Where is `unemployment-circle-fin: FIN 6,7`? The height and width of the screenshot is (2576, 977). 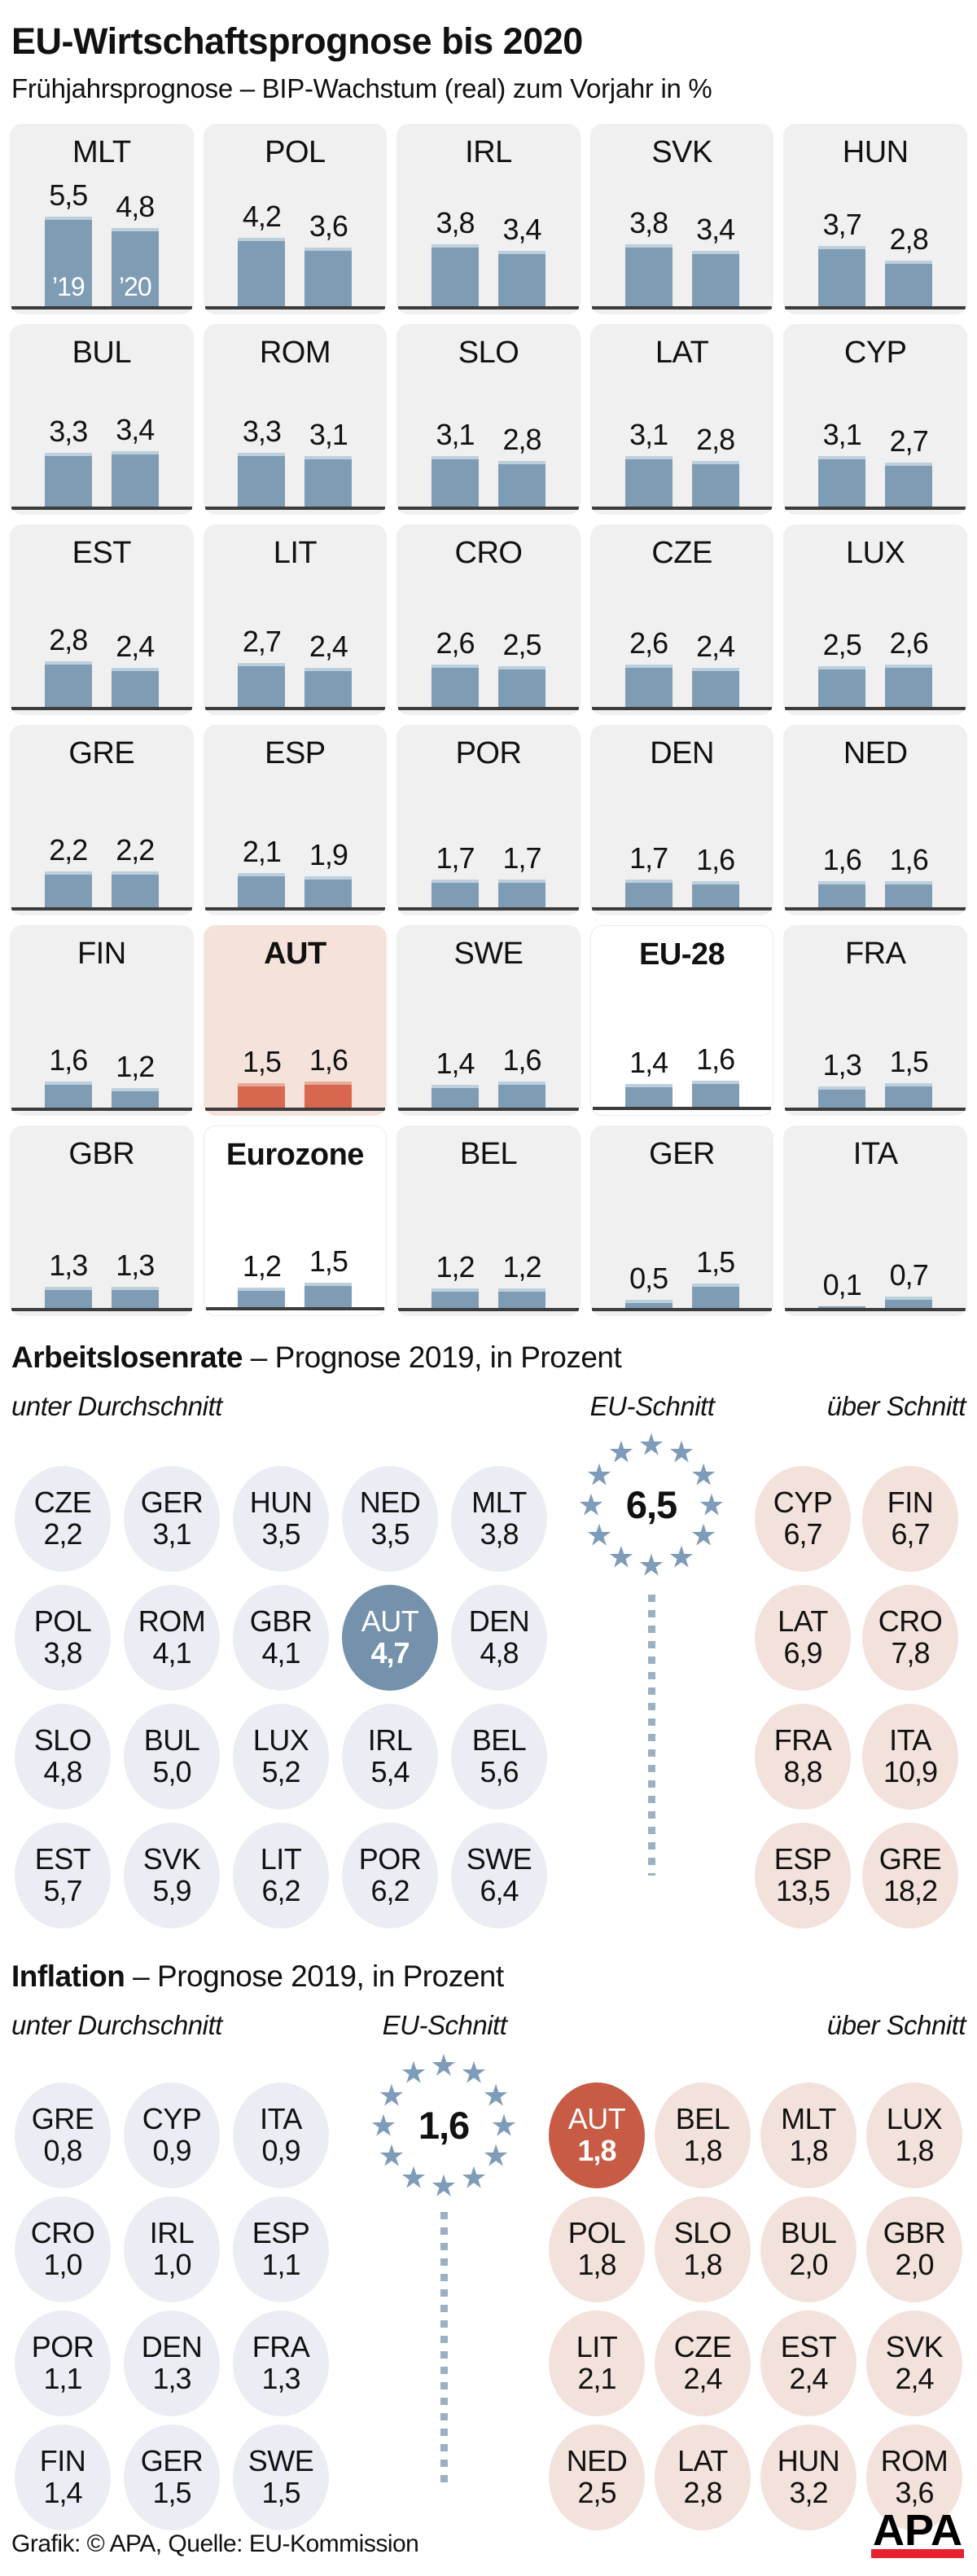 unemployment-circle-fin: FIN 6,7 is located at coordinates (910, 1518).